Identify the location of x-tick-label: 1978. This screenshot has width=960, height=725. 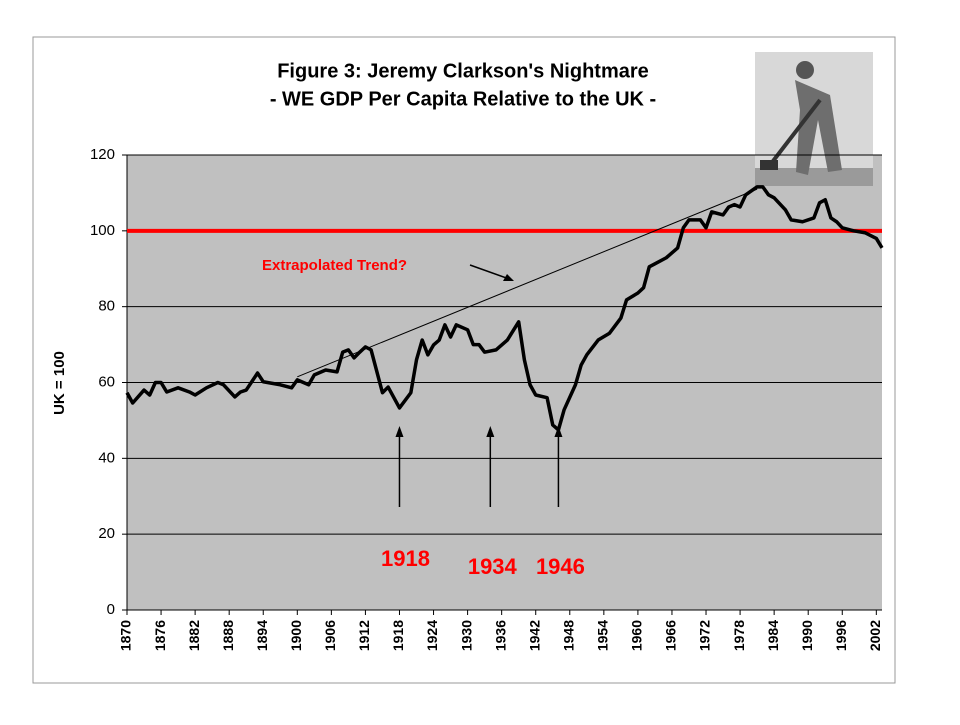
(739, 635).